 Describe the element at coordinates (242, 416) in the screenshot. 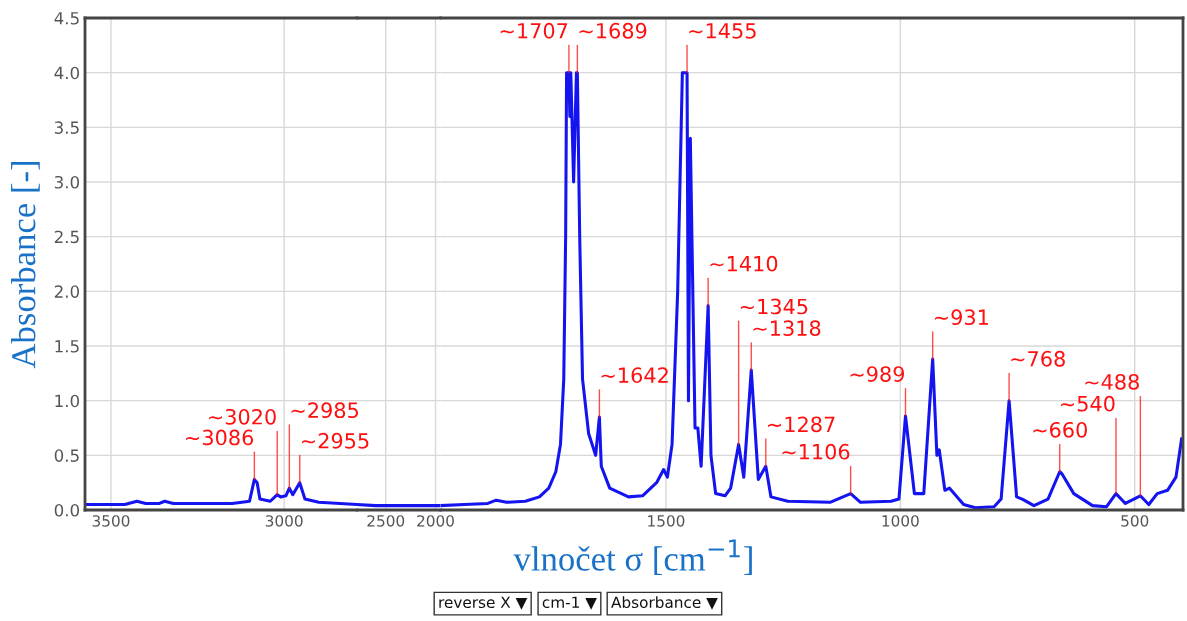

I see `annotation: ~3020` at that location.